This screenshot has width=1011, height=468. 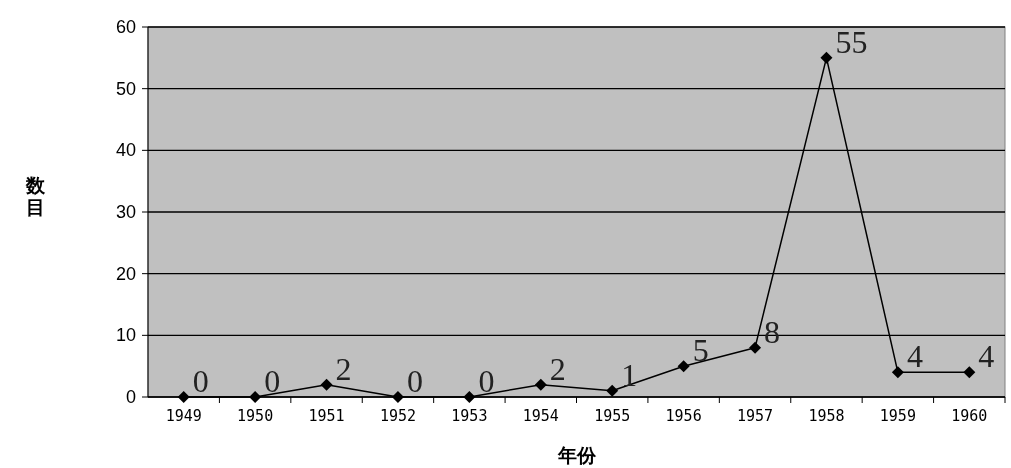 I want to click on x-tick-label: 1950, so click(x=255, y=416).